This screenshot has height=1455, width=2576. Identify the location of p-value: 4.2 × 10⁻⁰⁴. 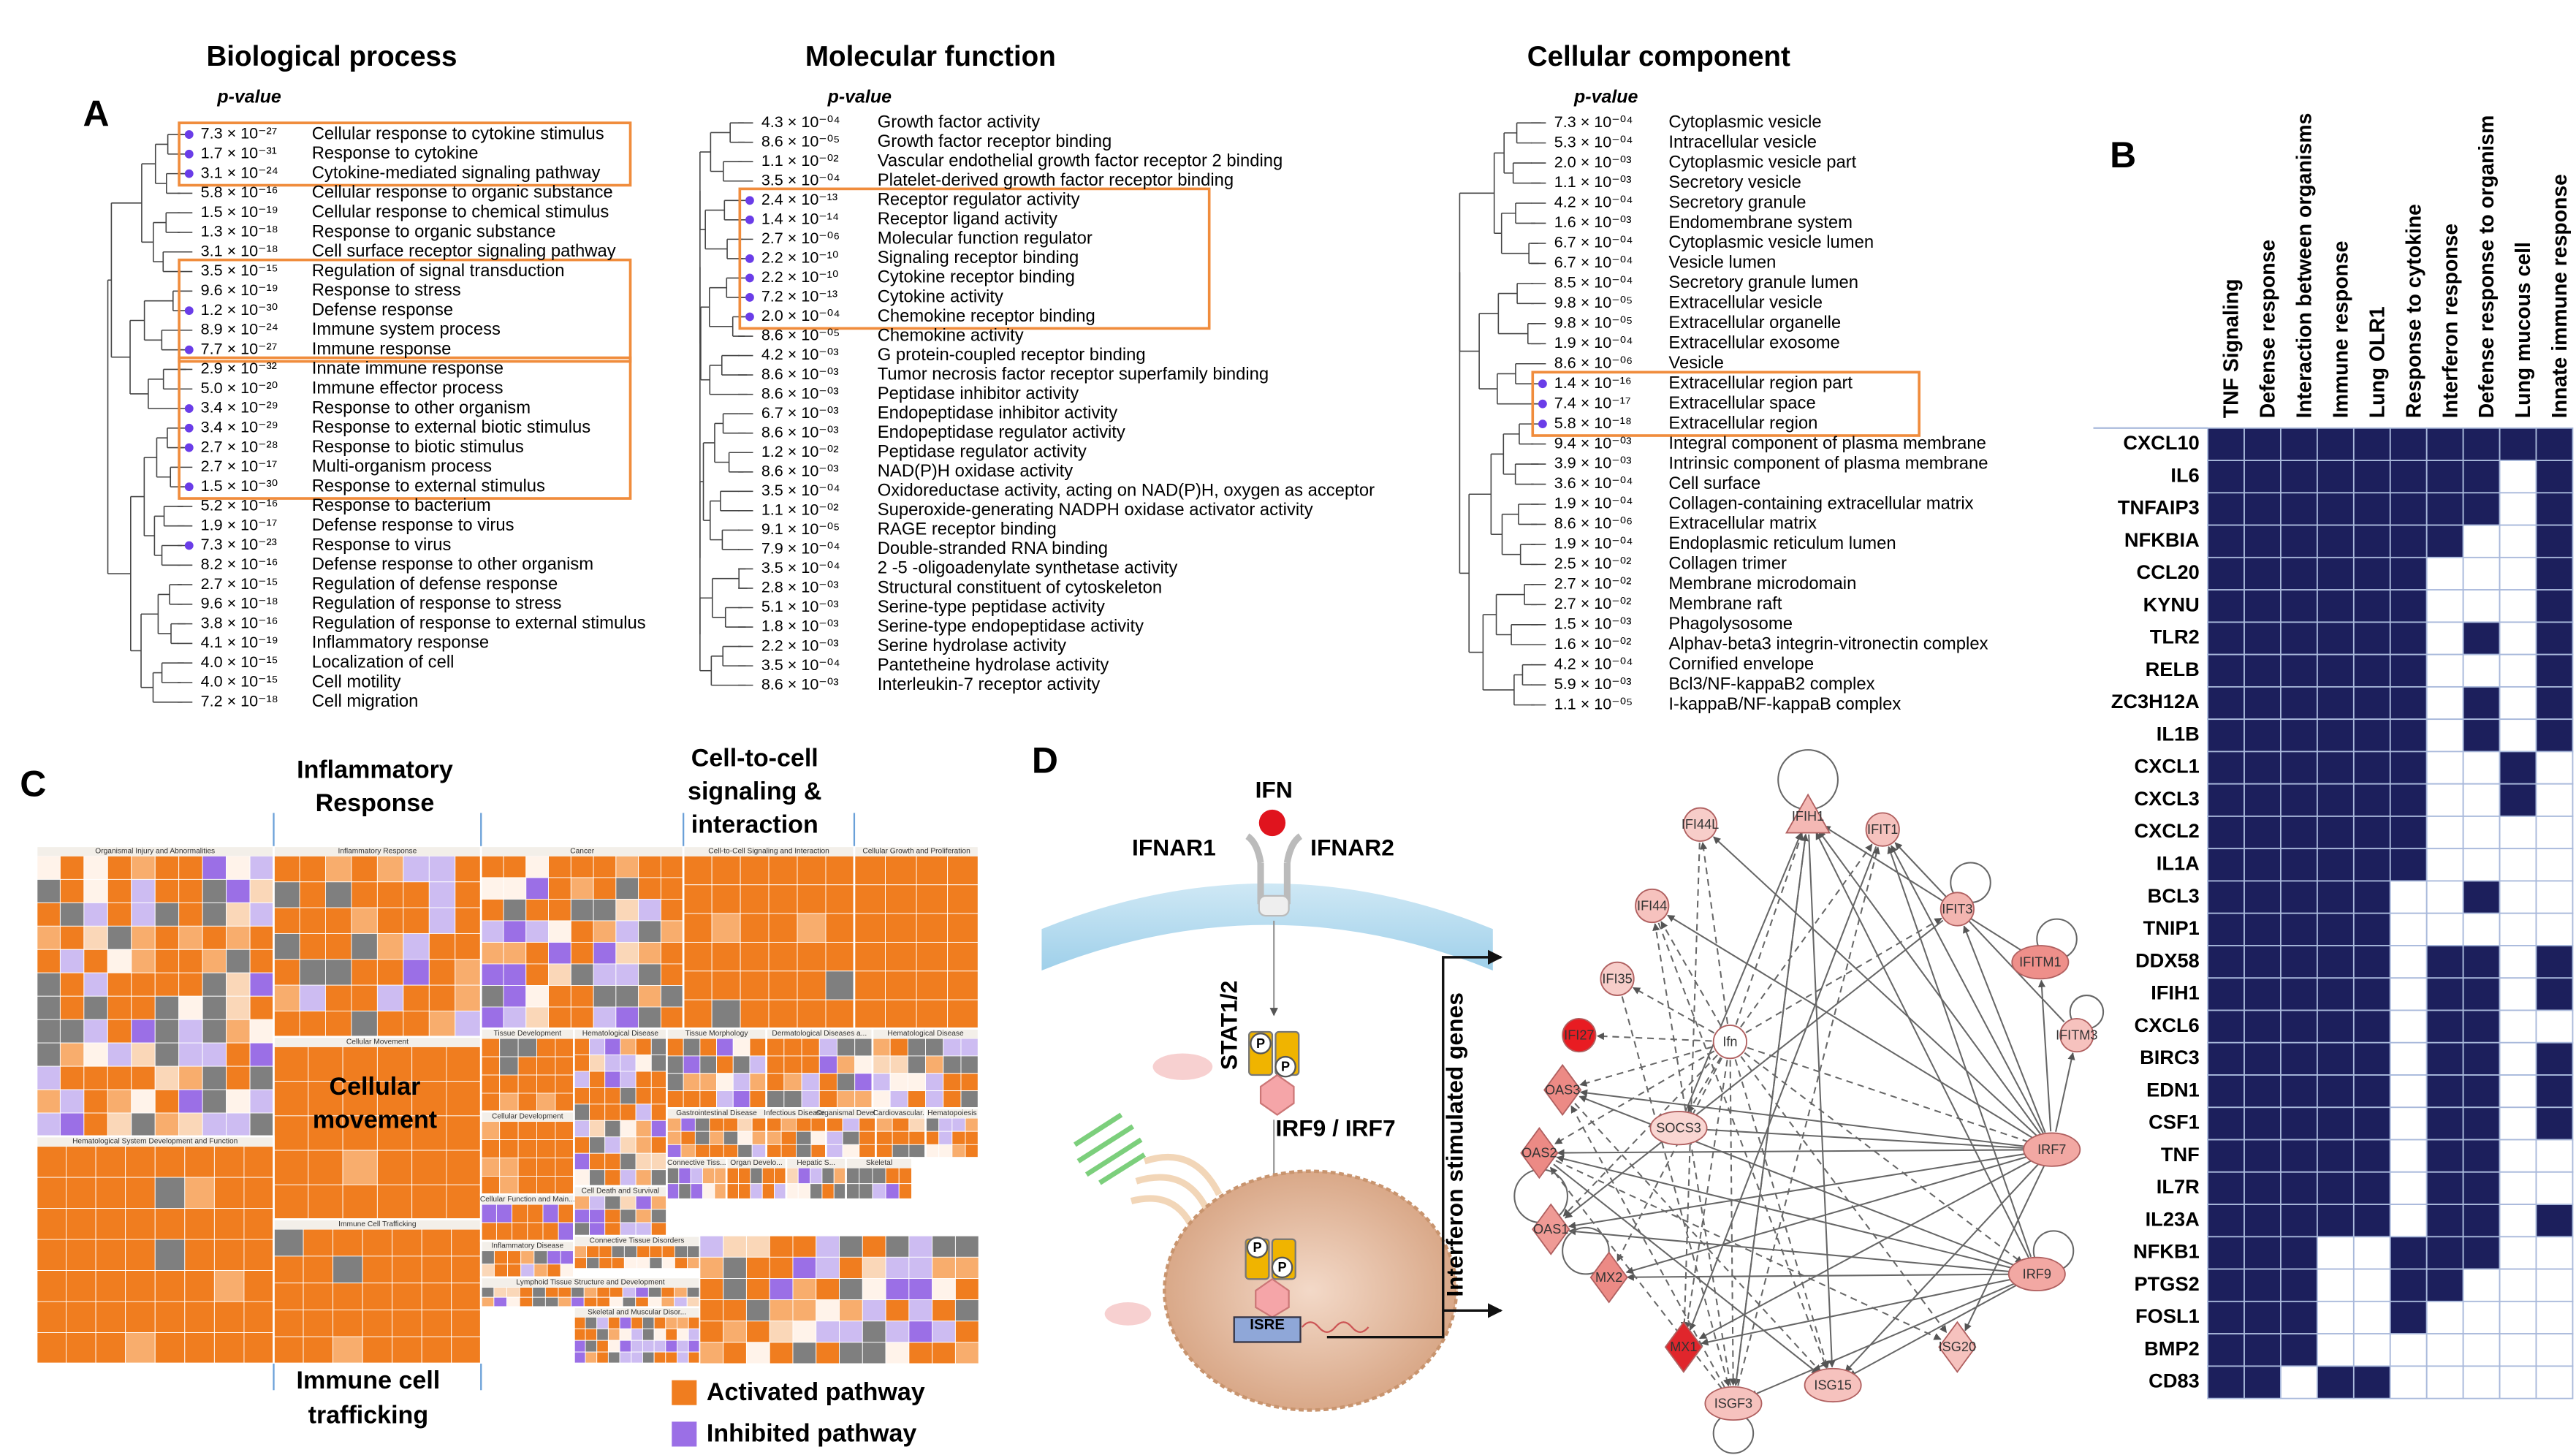
(1594, 663).